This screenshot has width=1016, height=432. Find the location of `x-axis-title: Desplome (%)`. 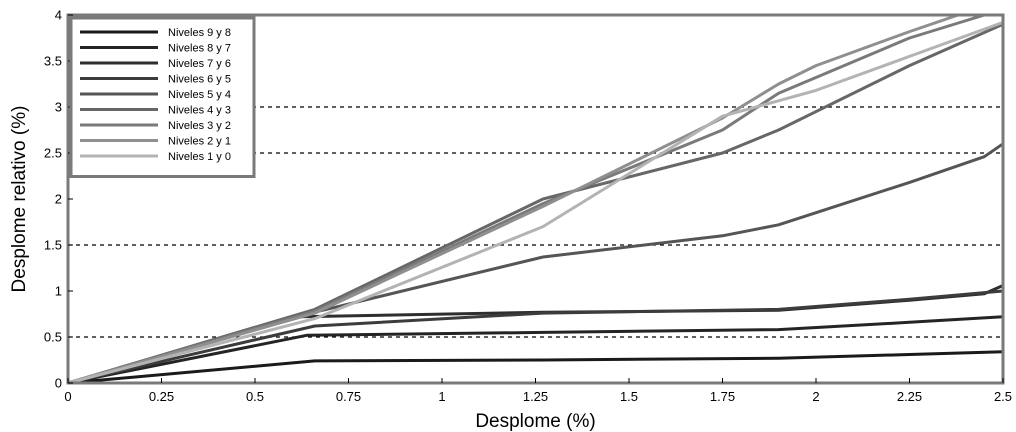

x-axis-title: Desplome (%) is located at coordinates (535, 421).